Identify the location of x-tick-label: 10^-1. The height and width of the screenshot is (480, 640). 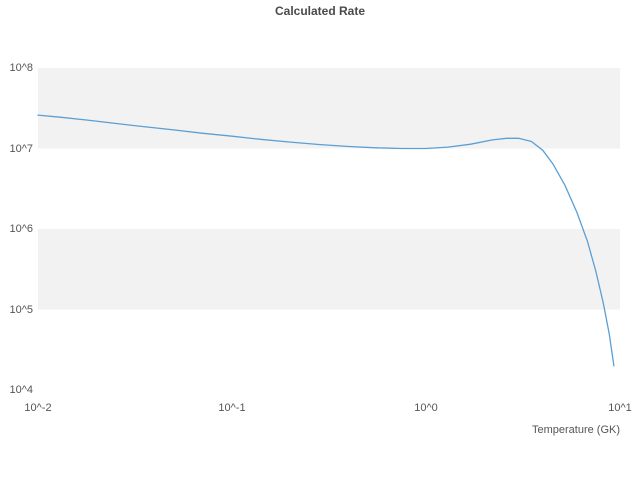
(232, 408).